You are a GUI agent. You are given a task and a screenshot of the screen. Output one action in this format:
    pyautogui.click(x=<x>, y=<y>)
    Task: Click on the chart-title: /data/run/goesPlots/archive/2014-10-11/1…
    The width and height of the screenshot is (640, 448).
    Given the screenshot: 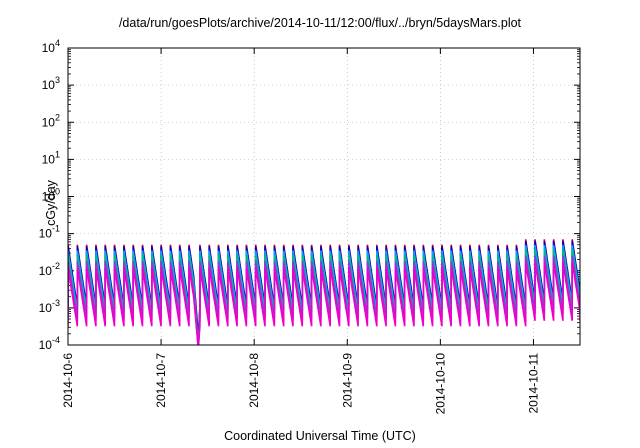 What is the action you would take?
    pyautogui.click(x=320, y=23)
    